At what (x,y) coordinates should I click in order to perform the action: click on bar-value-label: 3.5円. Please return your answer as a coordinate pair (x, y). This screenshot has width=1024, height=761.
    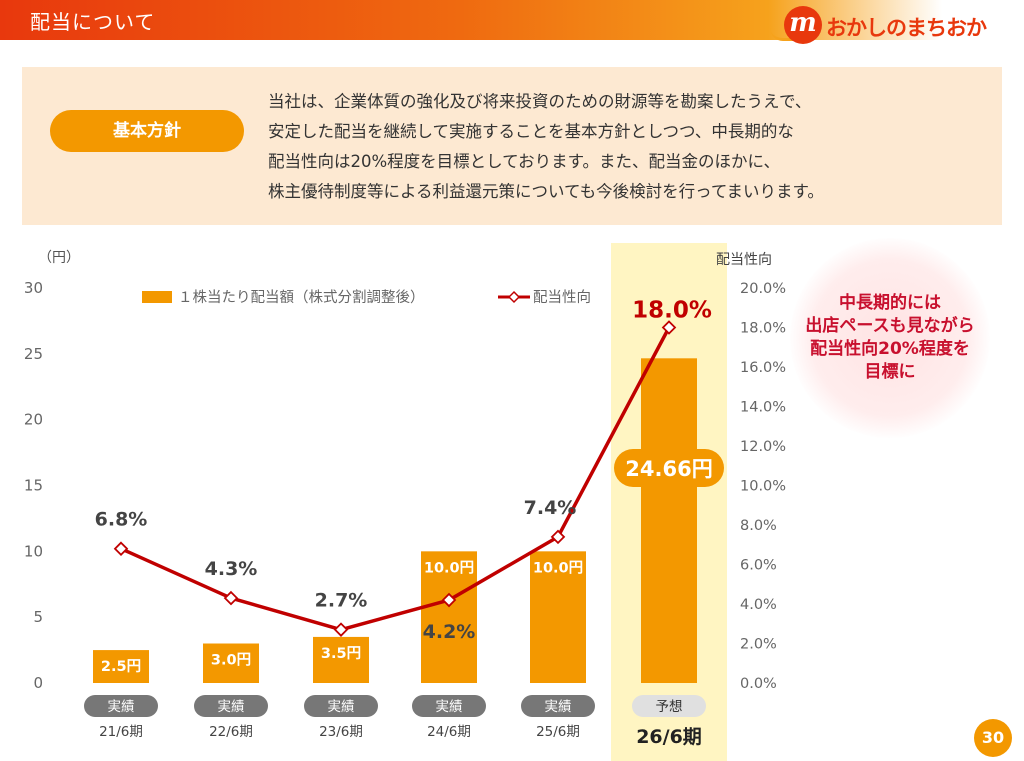
    Looking at the image, I should click on (341, 653).